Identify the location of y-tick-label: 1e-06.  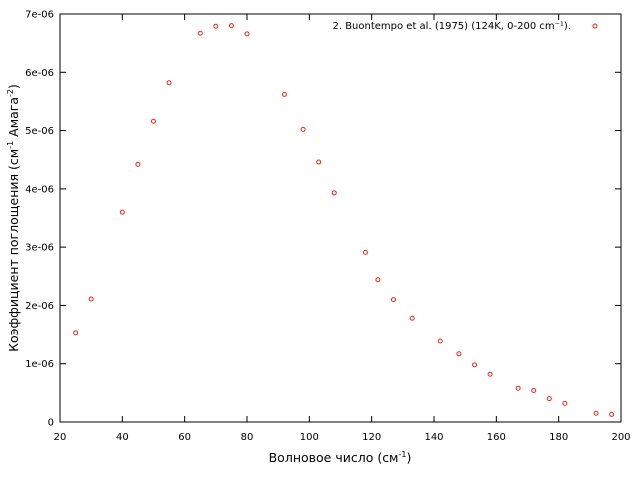
(39, 364).